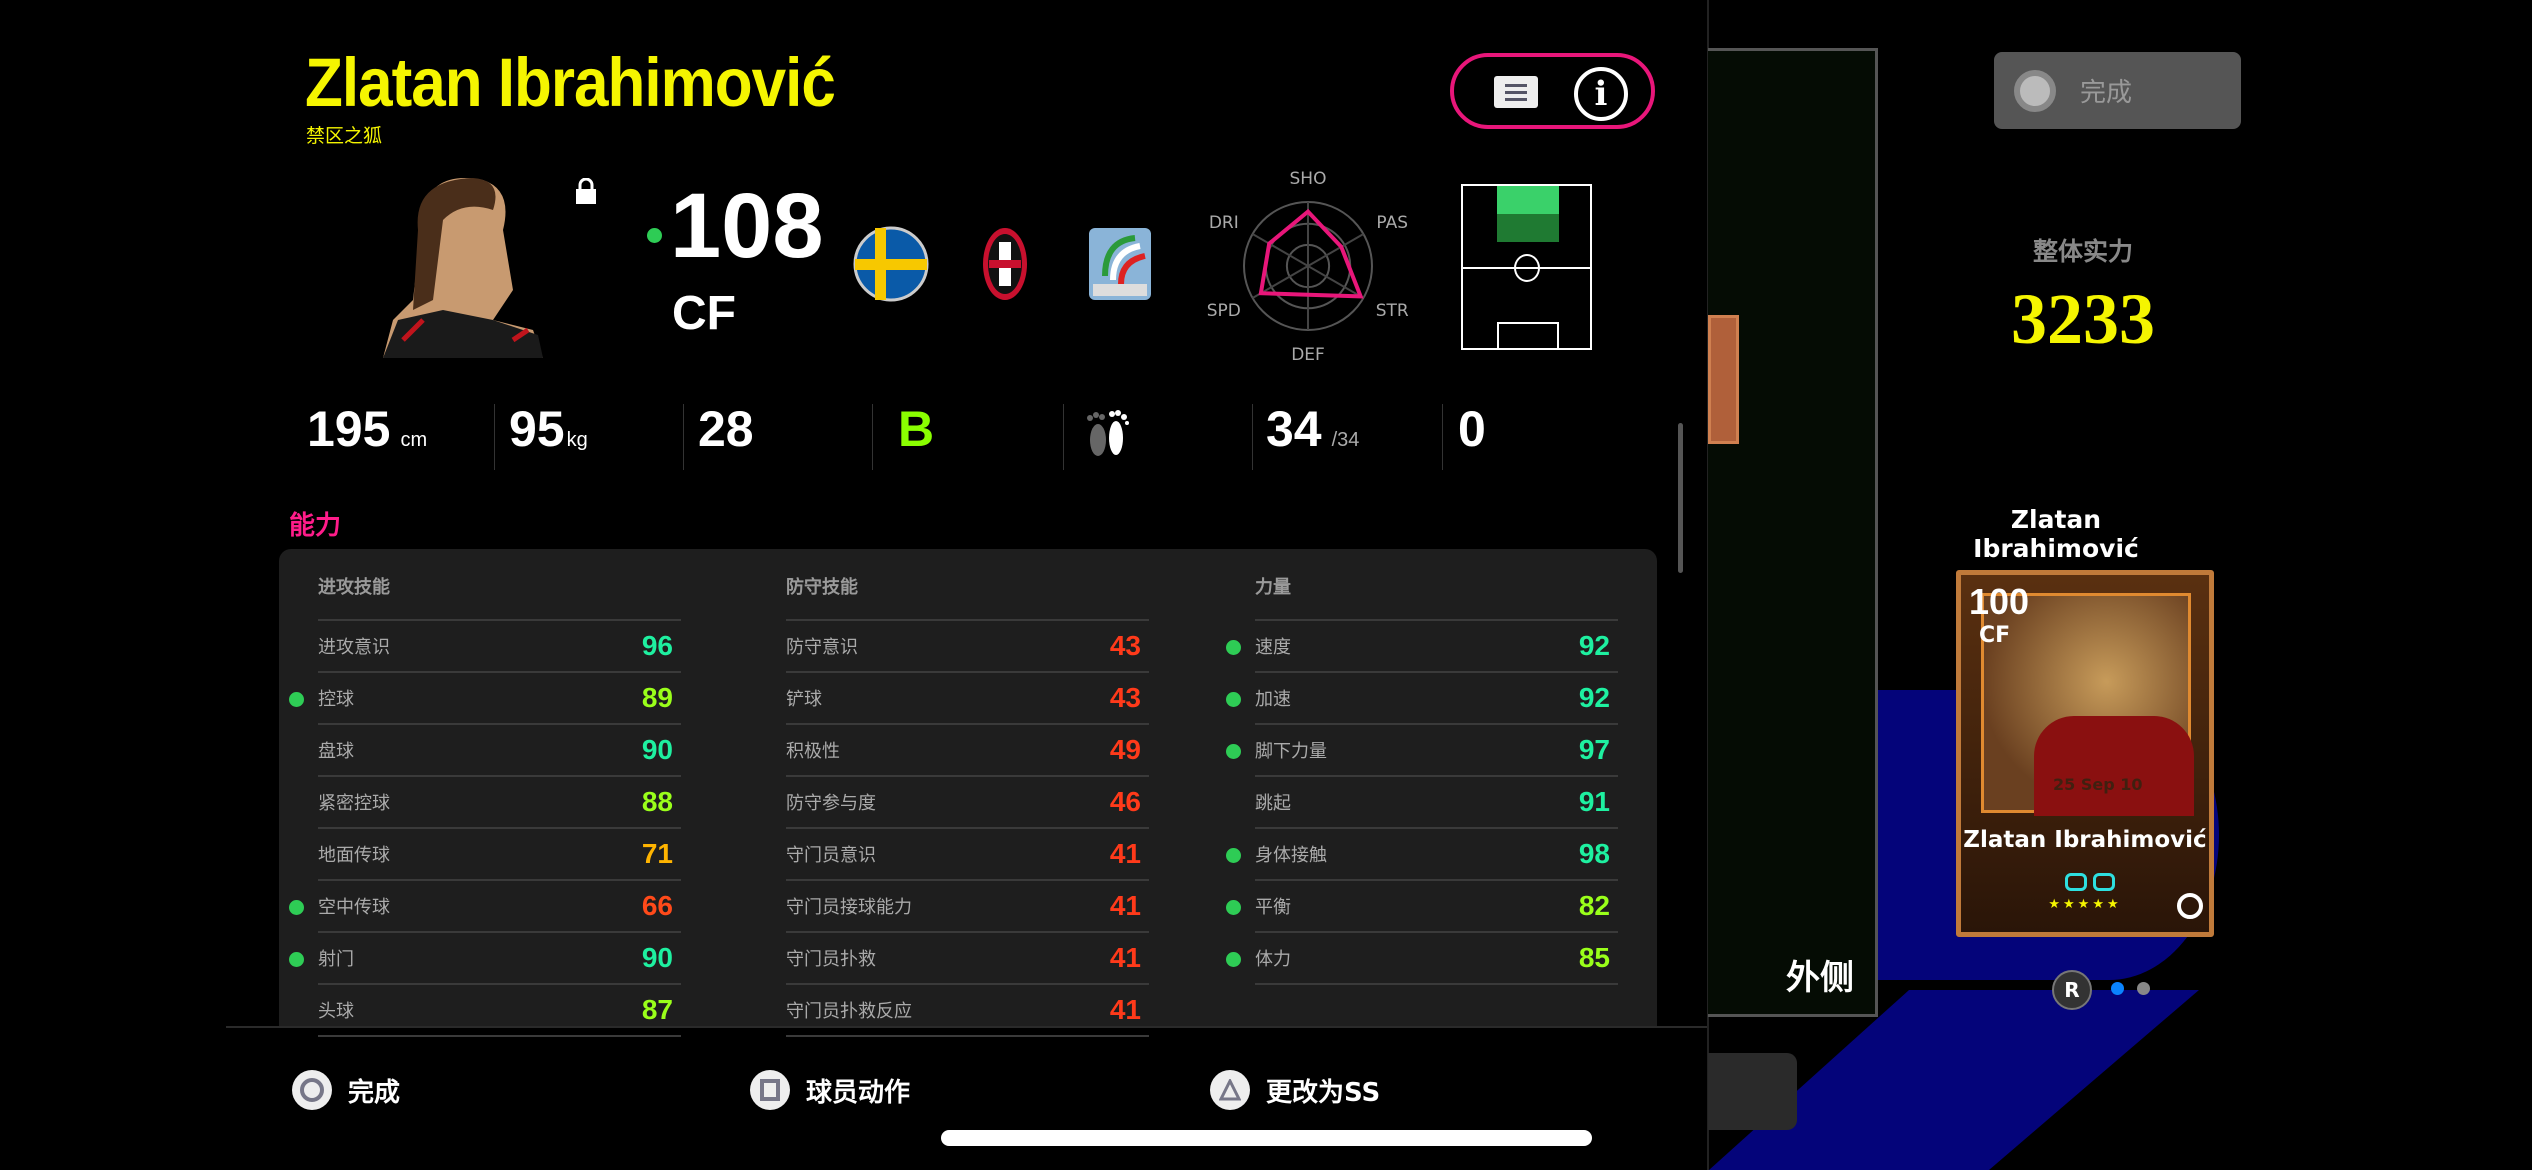  What do you see at coordinates (1125, 697) in the screenshot?
I see `stat-value: 43` at bounding box center [1125, 697].